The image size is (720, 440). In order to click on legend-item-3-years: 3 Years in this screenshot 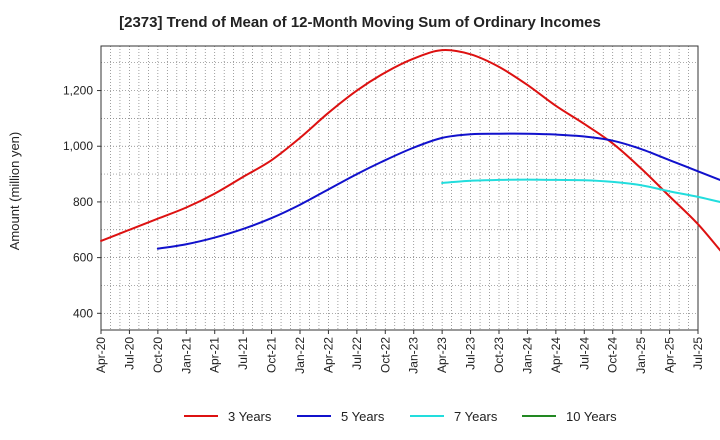, I will do `click(227, 416)`.